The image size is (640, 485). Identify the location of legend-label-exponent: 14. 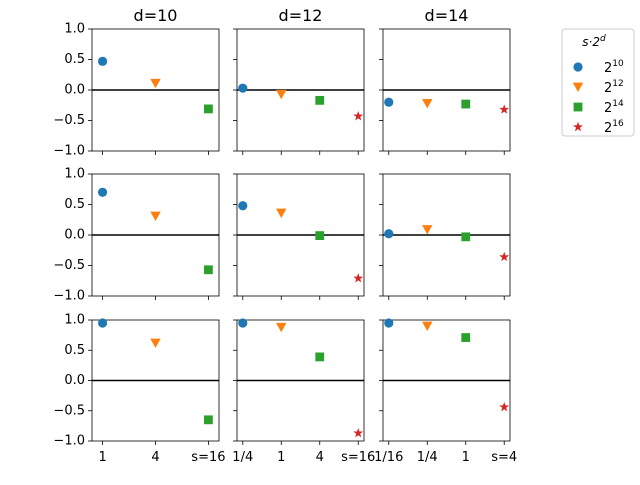
(618, 104).